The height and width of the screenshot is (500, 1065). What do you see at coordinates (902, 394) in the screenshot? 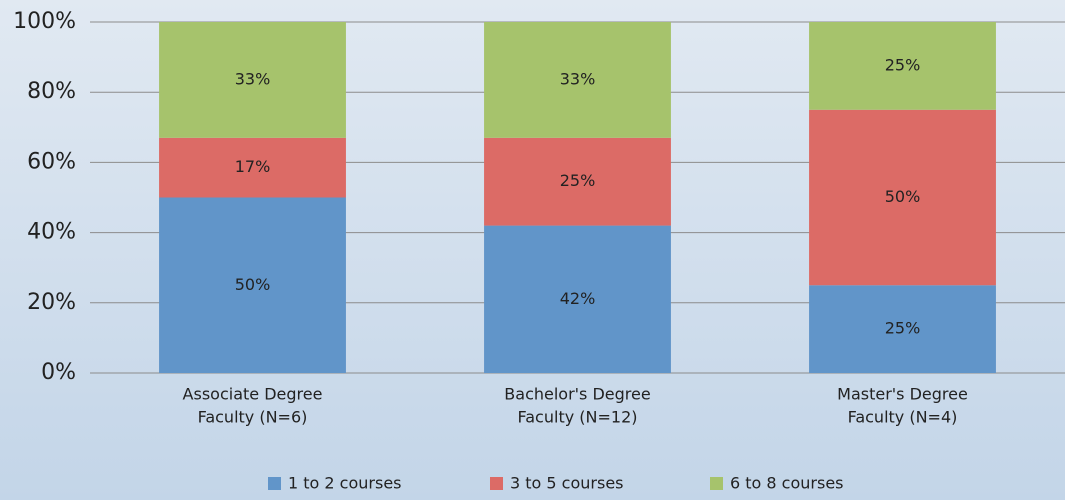
I see `x-tick-label: Master's Degree` at bounding box center [902, 394].